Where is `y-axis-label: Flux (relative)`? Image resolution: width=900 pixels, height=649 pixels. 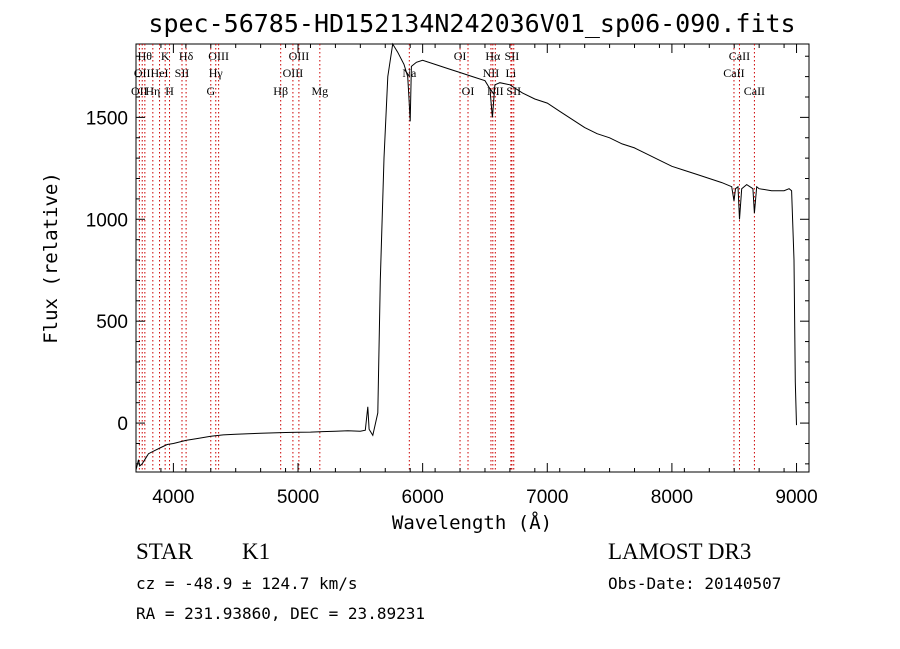
y-axis-label: Flux (relative) is located at coordinates (51, 258).